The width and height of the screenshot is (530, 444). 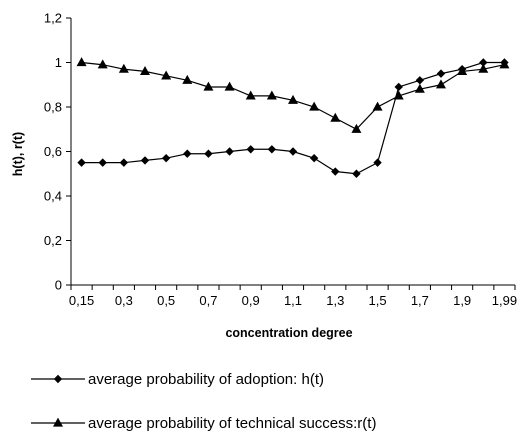 I want to click on y-axis-tick-labels: 0 0,2 0,4 0,6 0,8 1 1,2, so click(x=53, y=152).